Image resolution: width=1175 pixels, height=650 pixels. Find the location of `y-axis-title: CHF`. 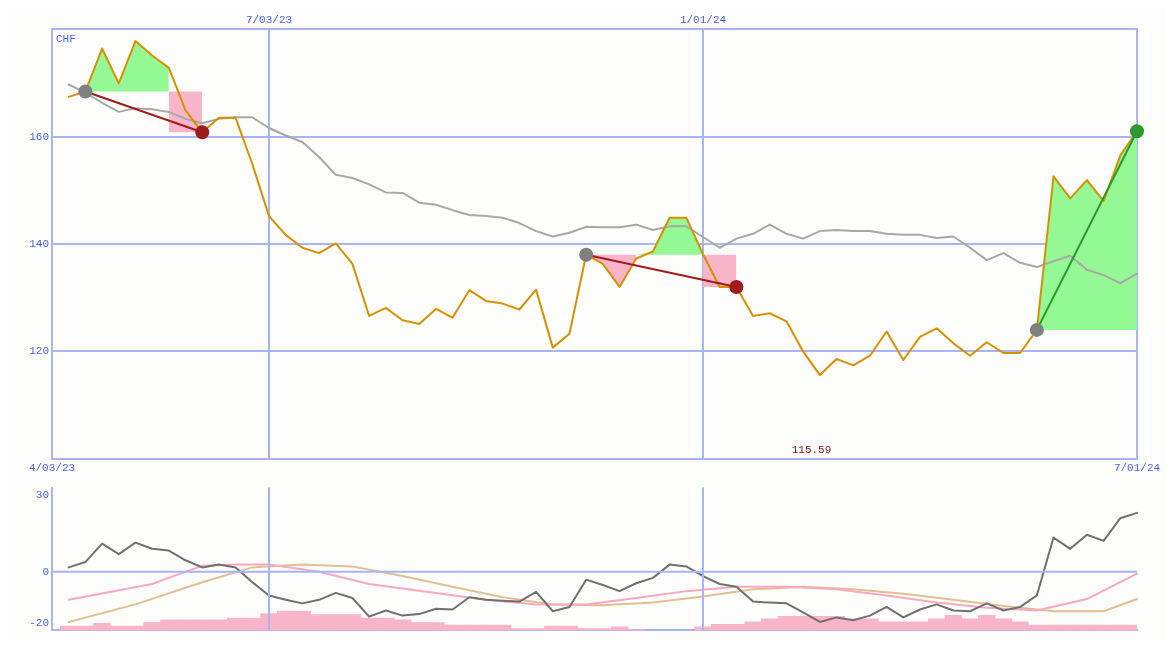

y-axis-title: CHF is located at coordinates (66, 38).